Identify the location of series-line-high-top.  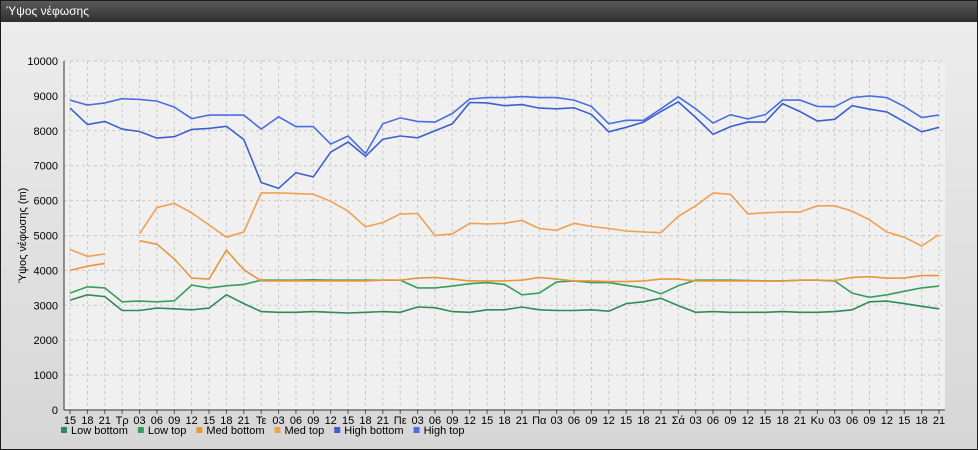
(504, 125).